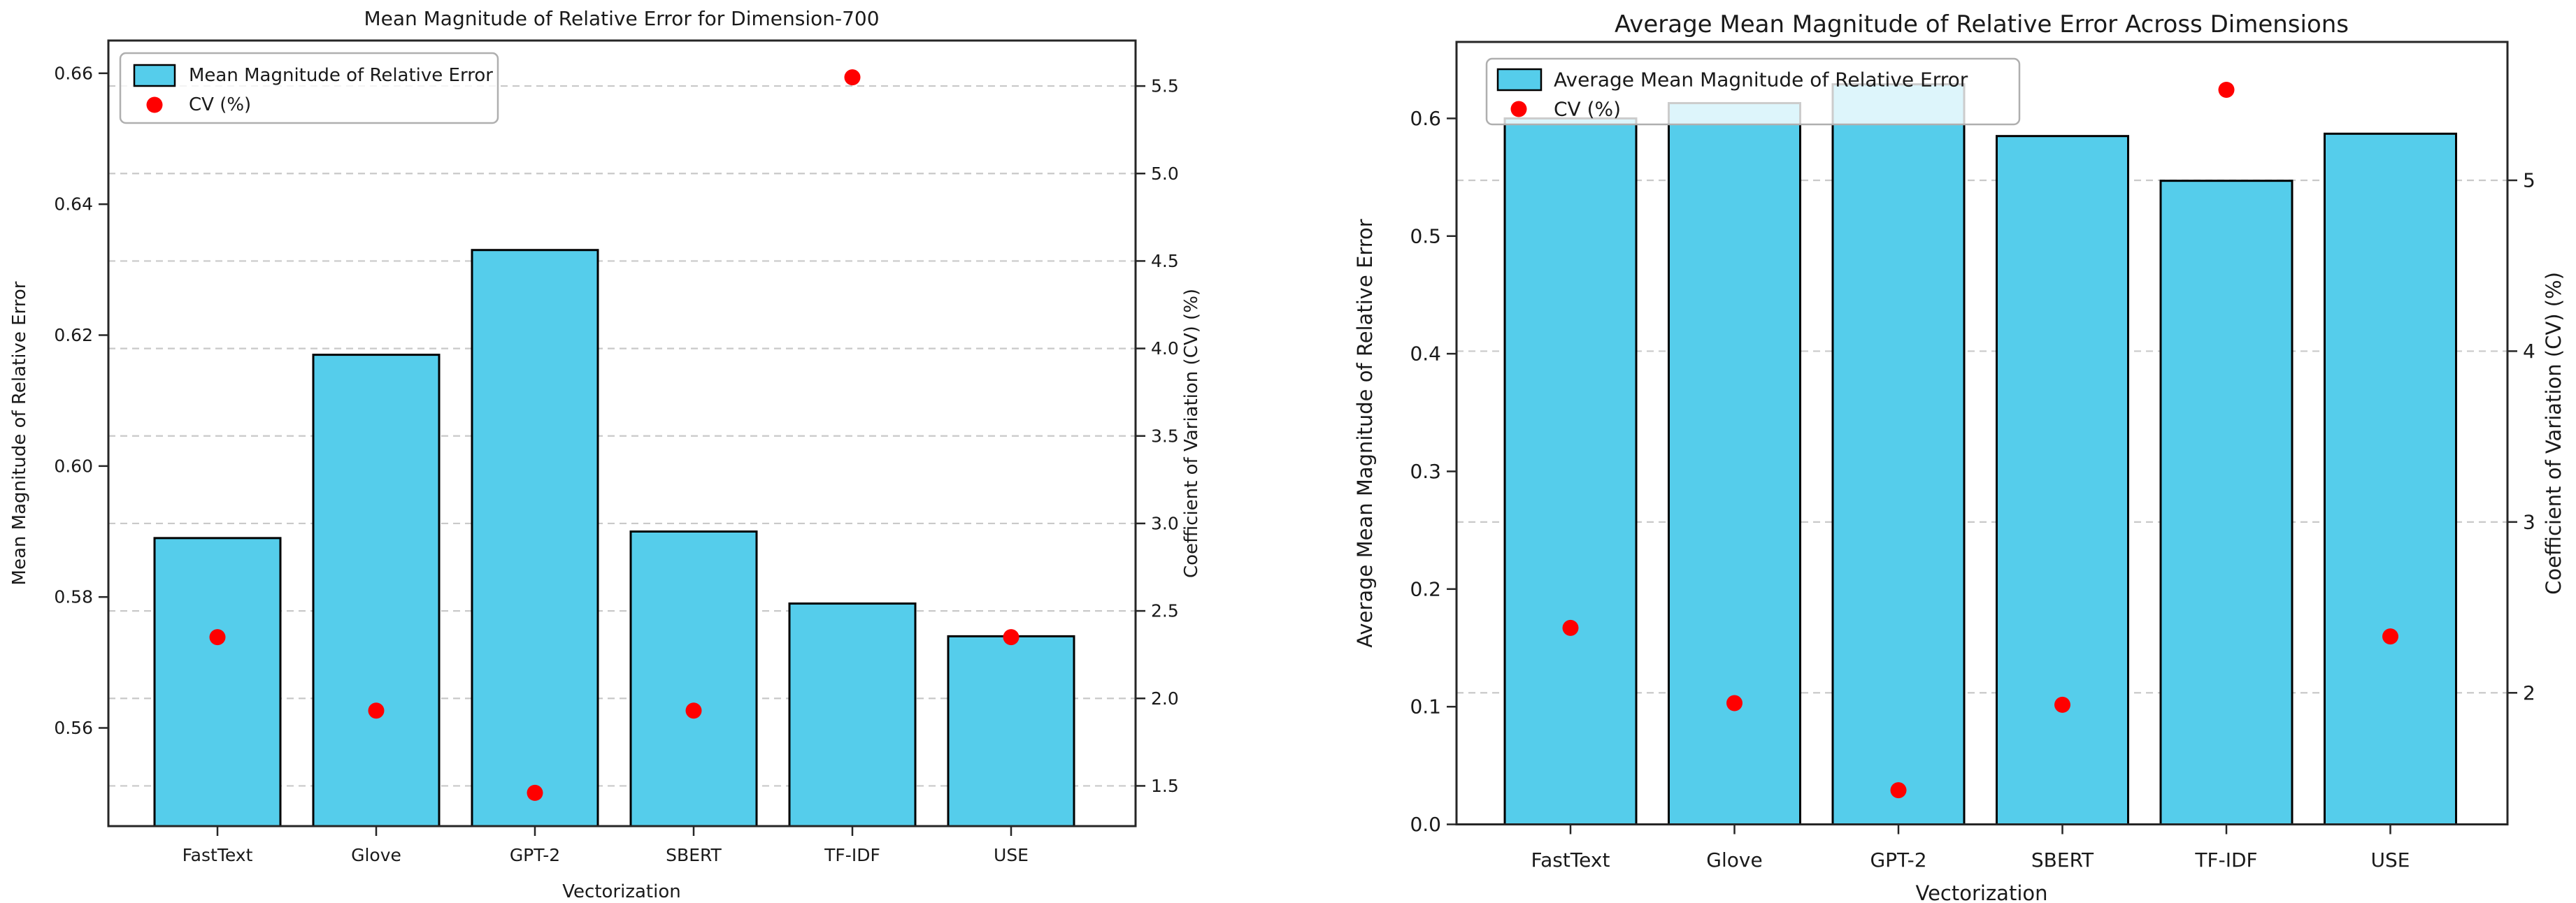 This screenshot has width=2576, height=903. I want to click on left-axis-tick-label: 0.56, so click(73, 728).